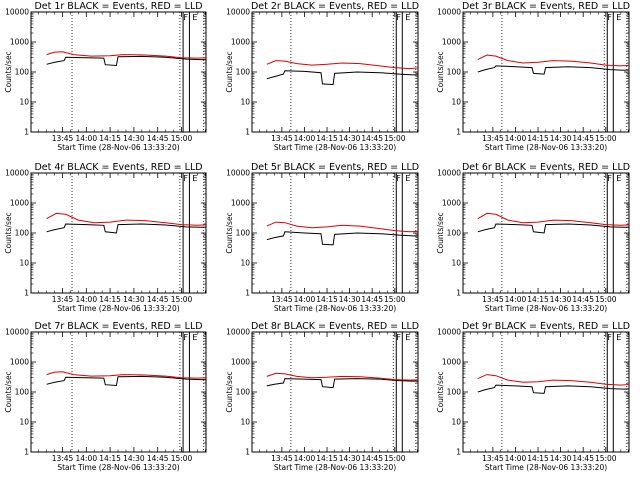 Image resolution: width=640 pixels, height=480 pixels. Describe the element at coordinates (118, 6) in the screenshot. I see `panel-title: Det 1r BLACK = Events, RED = LLD` at that location.